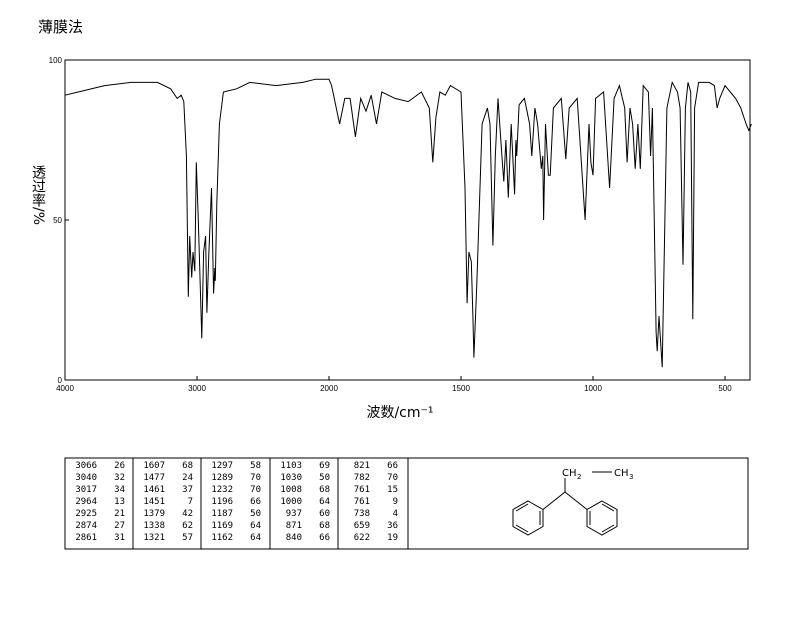  Describe the element at coordinates (291, 502) in the screenshot. I see `peak-wavenumber: 1000` at that location.